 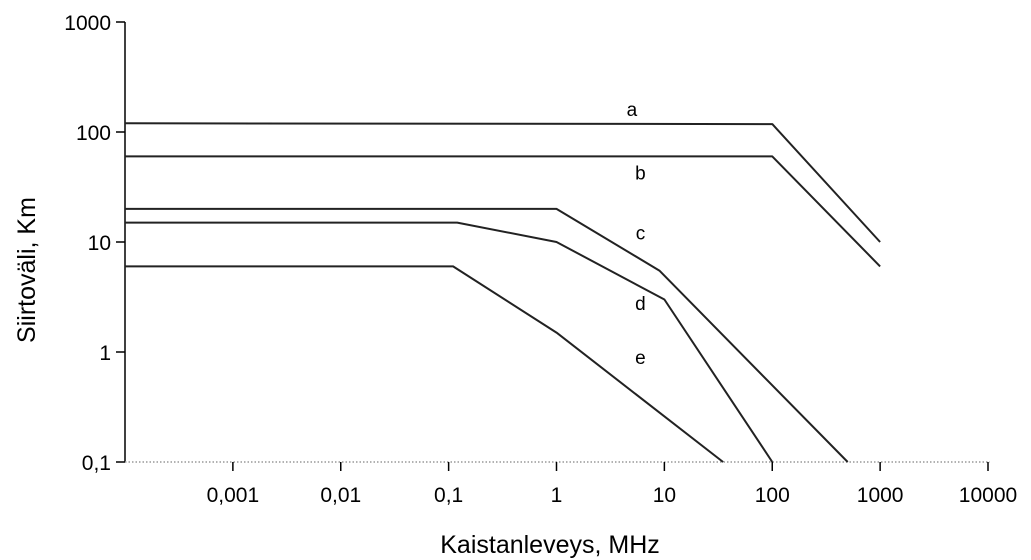 What do you see at coordinates (641, 234) in the screenshot?
I see `series-label-c: c` at bounding box center [641, 234].